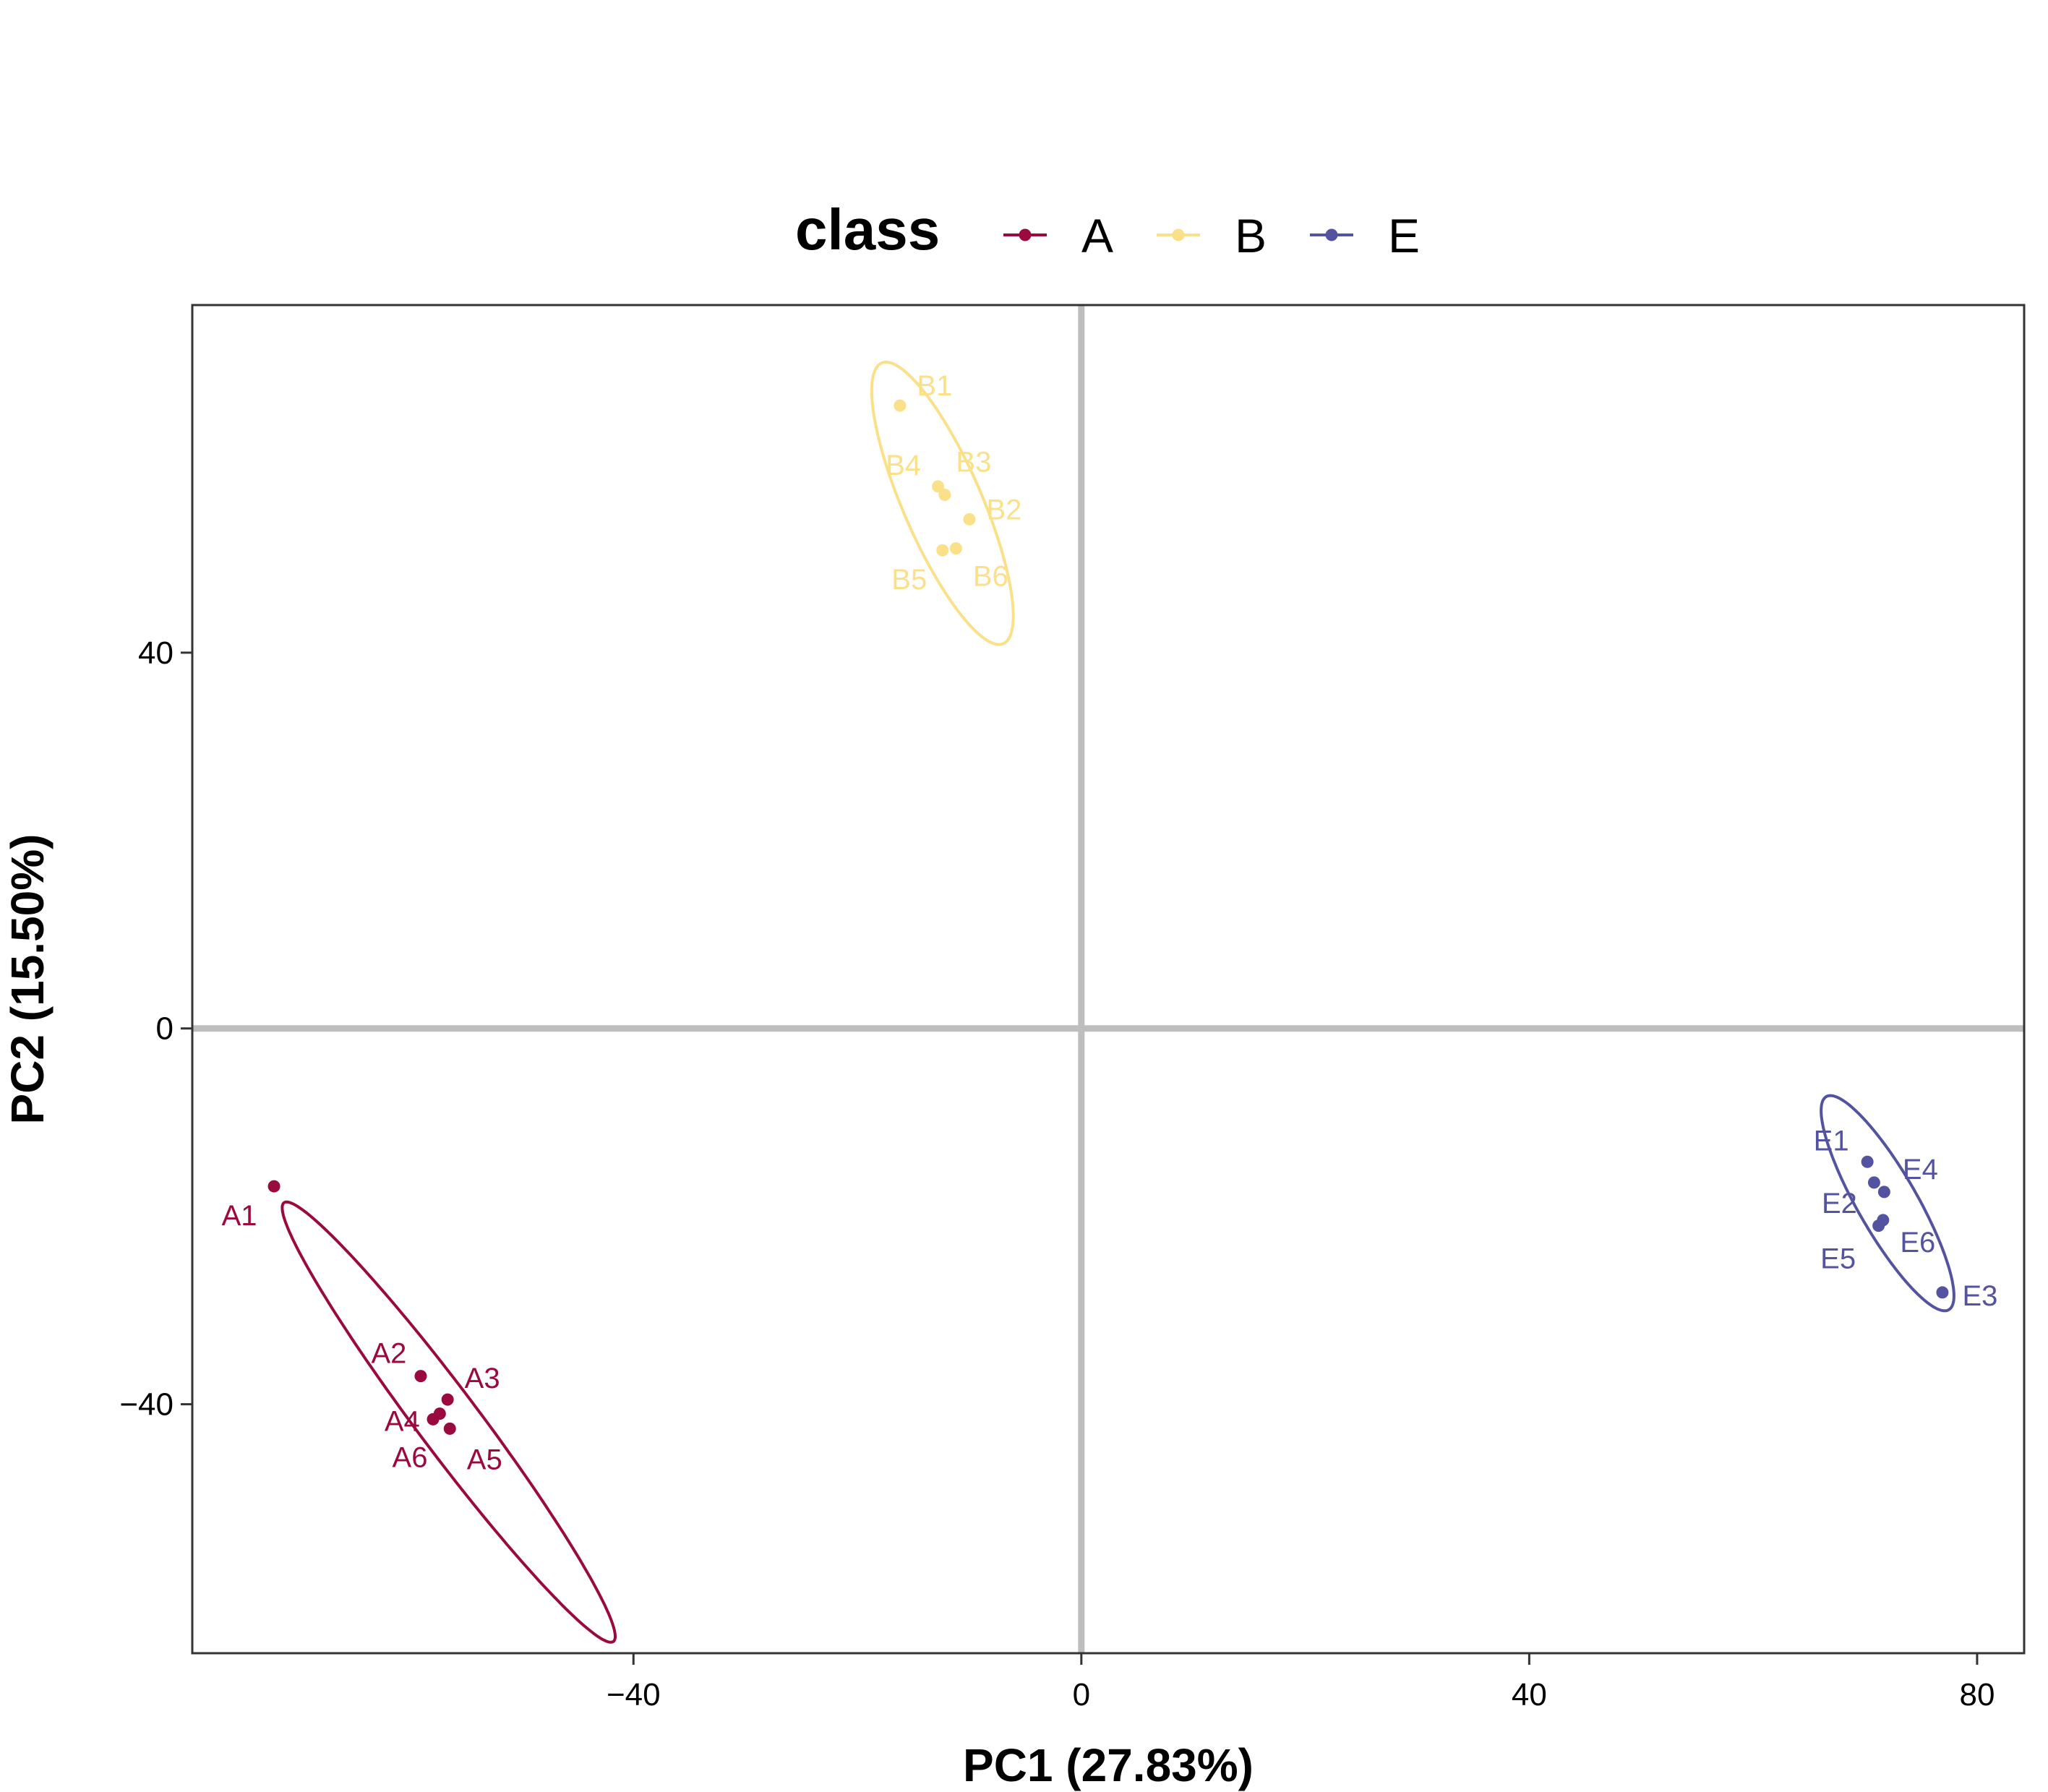 The height and width of the screenshot is (1792, 2048). What do you see at coordinates (634, 1695) in the screenshot?
I see `x-tick-label: −40` at bounding box center [634, 1695].